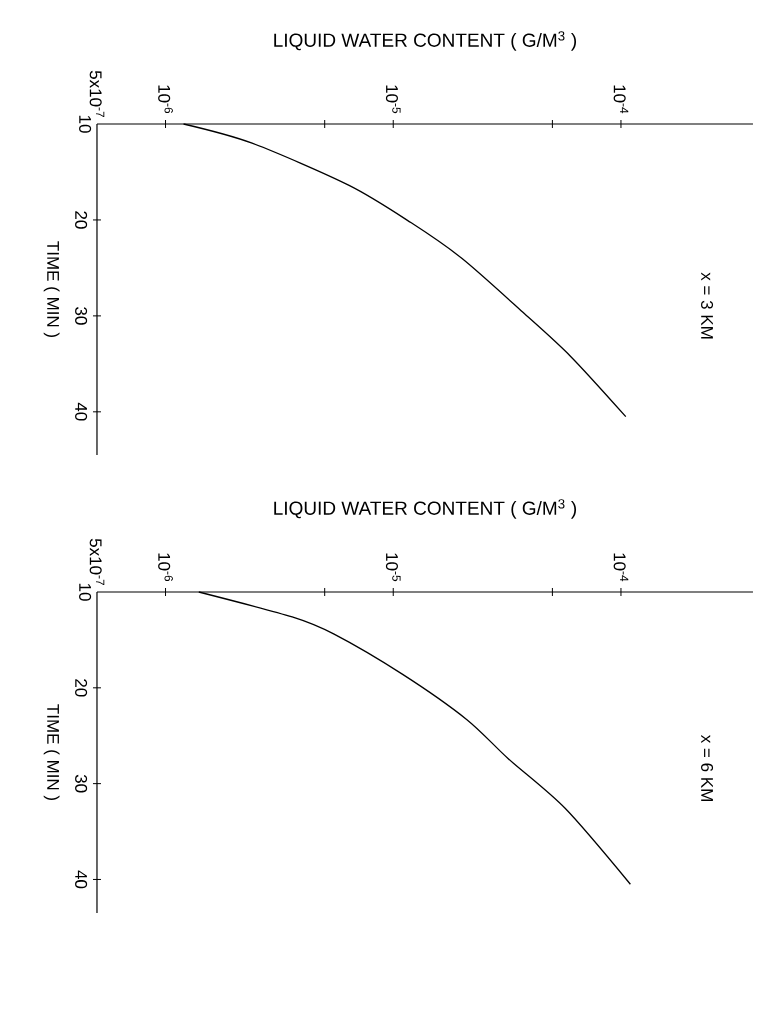  I want to click on annotation: x = 6 KM, so click(707, 767).